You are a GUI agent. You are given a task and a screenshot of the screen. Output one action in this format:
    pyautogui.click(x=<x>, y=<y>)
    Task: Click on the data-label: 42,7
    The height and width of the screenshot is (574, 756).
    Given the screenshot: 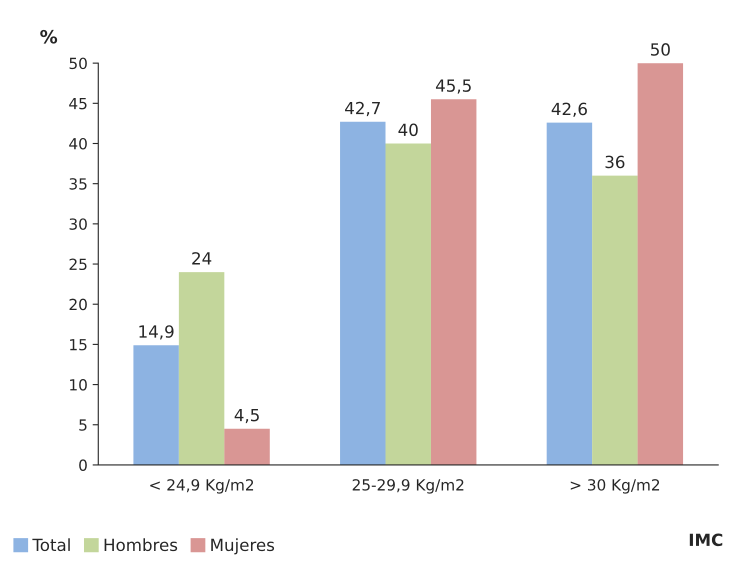 What is the action you would take?
    pyautogui.click(x=362, y=109)
    